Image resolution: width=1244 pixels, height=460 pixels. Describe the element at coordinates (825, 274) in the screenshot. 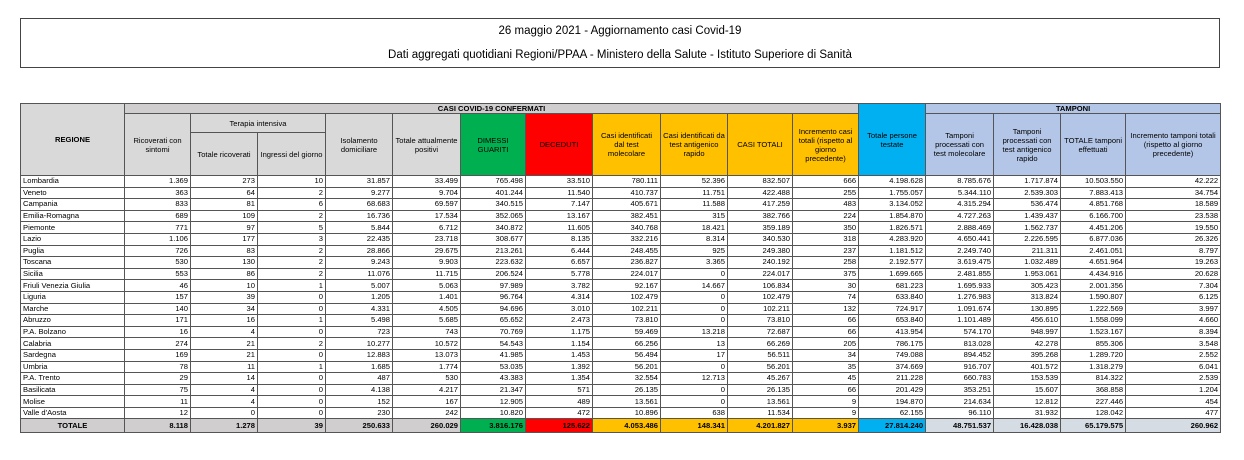

I see `value-cell: 375` at that location.